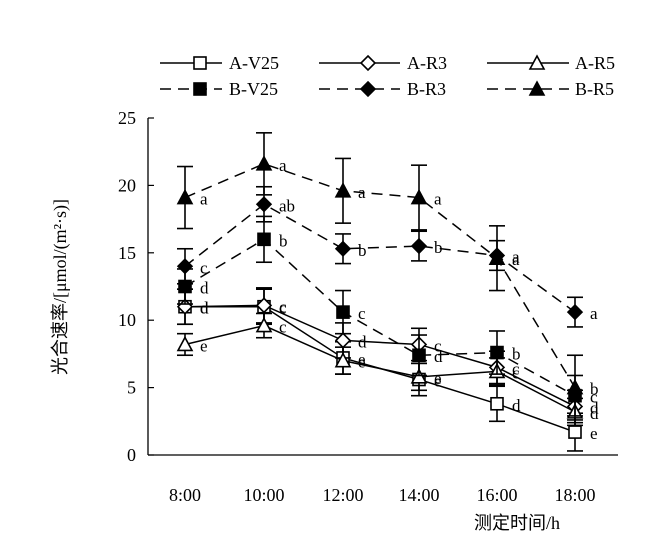  Describe the element at coordinates (127, 320) in the screenshot. I see `y-tick-label: 10` at that location.